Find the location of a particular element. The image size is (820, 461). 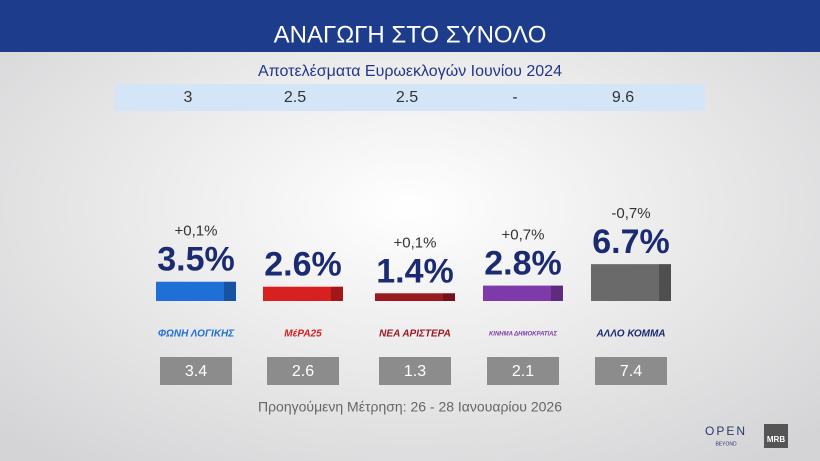

chart-title: ΑΝΑΓΩΓΗ ΣΤΟ ΣΥΝΟΛΟ is located at coordinates (410, 34).